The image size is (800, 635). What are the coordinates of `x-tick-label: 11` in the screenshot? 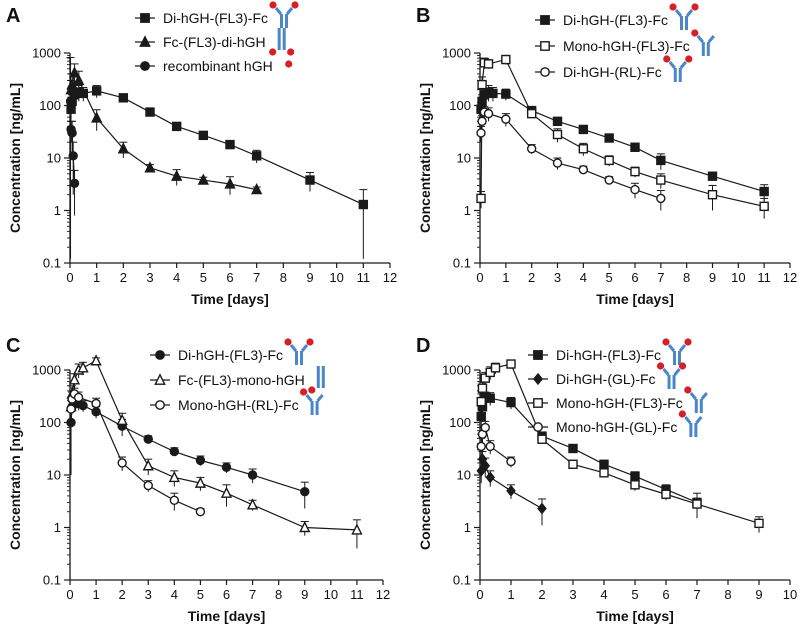 It's located at (364, 277).